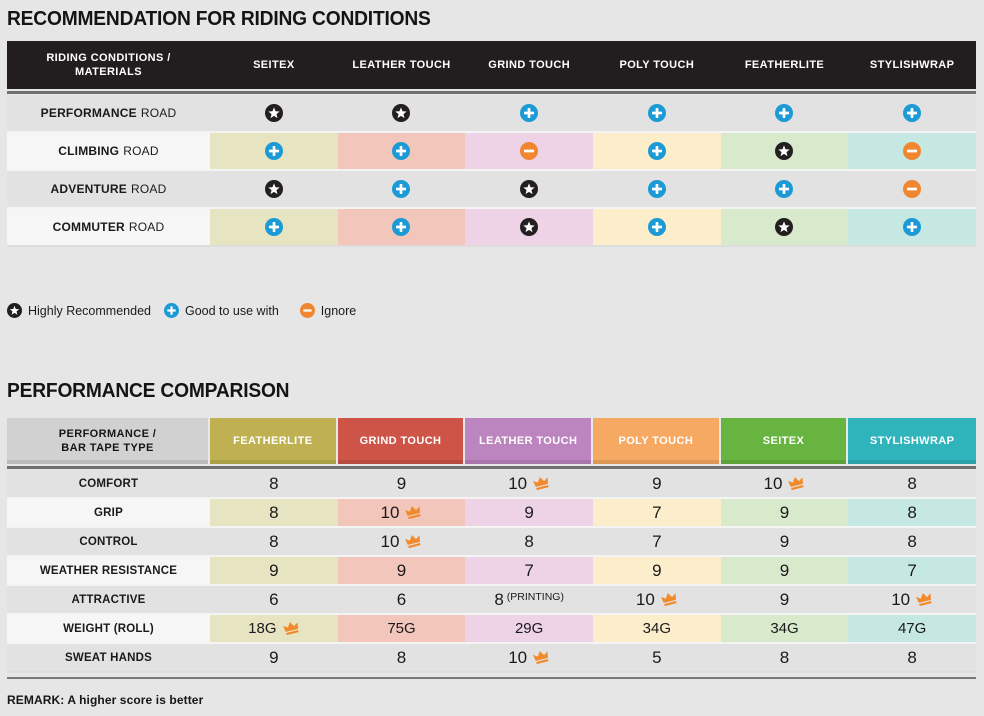 This screenshot has height=716, width=984. I want to click on score-cell: 75G, so click(401, 628).